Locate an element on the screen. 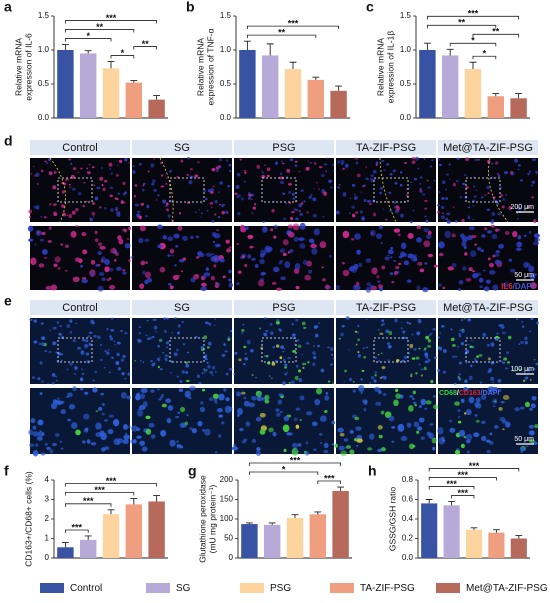 This screenshot has width=550, height=603. column-header-box is located at coordinates (80, 147).